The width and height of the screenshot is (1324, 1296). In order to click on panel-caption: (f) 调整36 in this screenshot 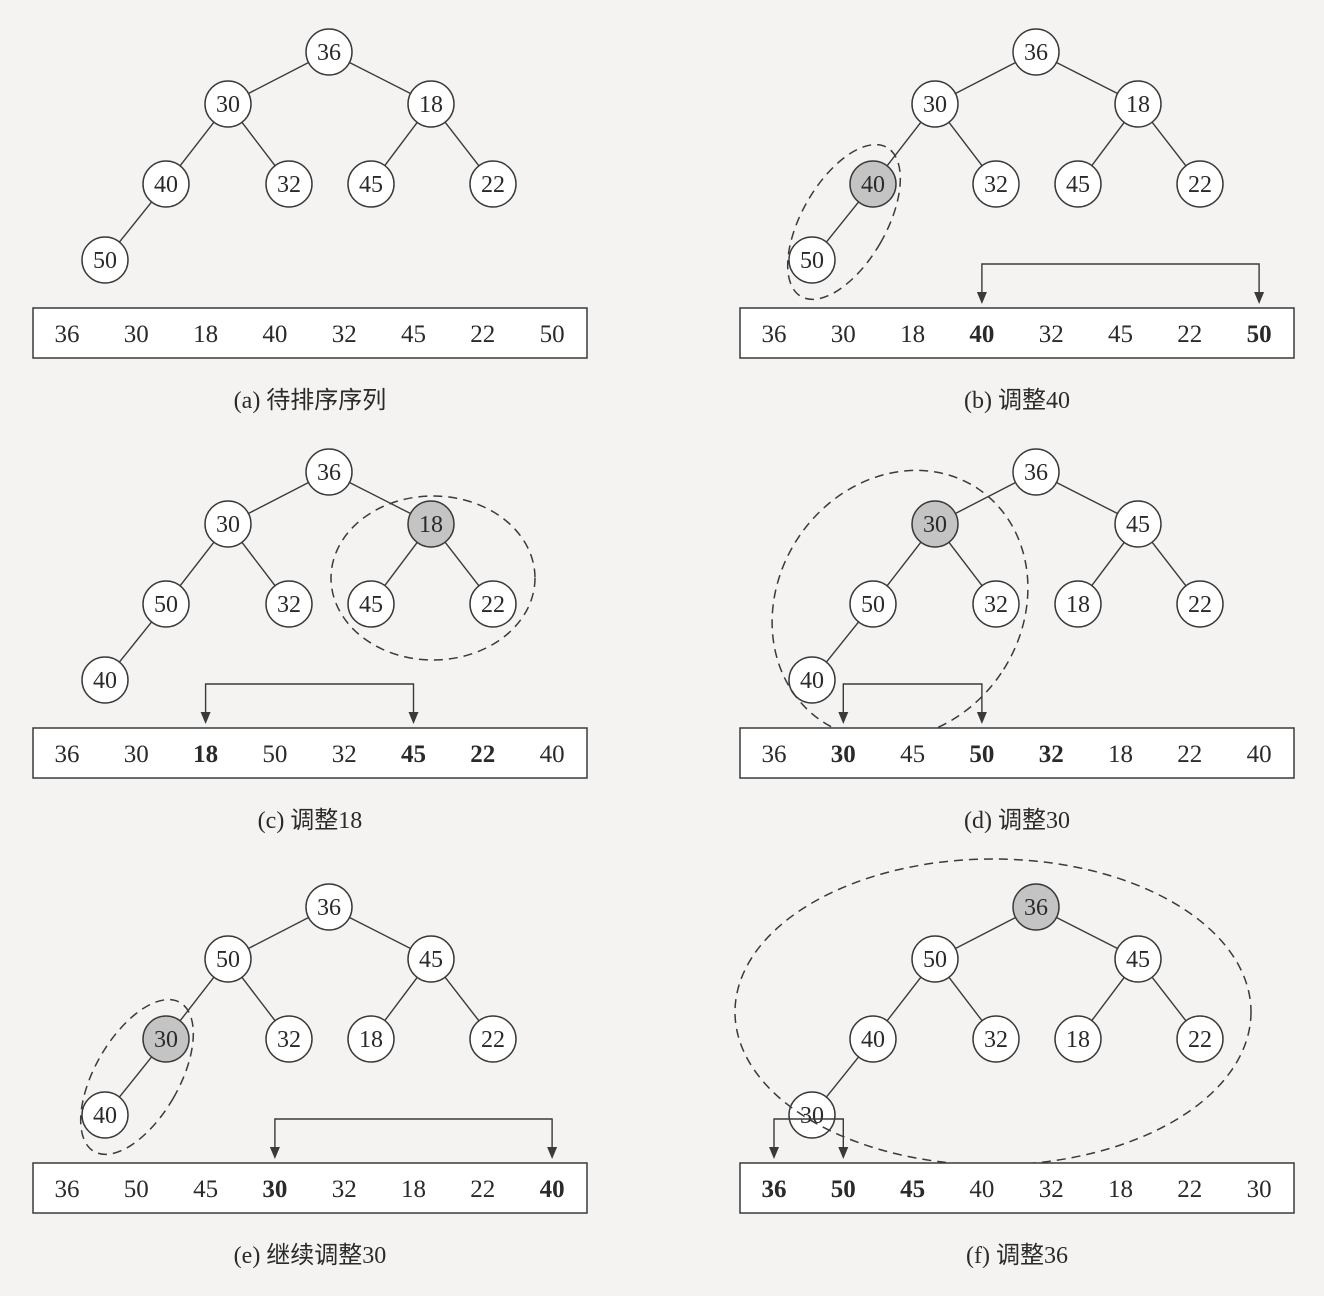, I will do `click(1017, 1255)`.